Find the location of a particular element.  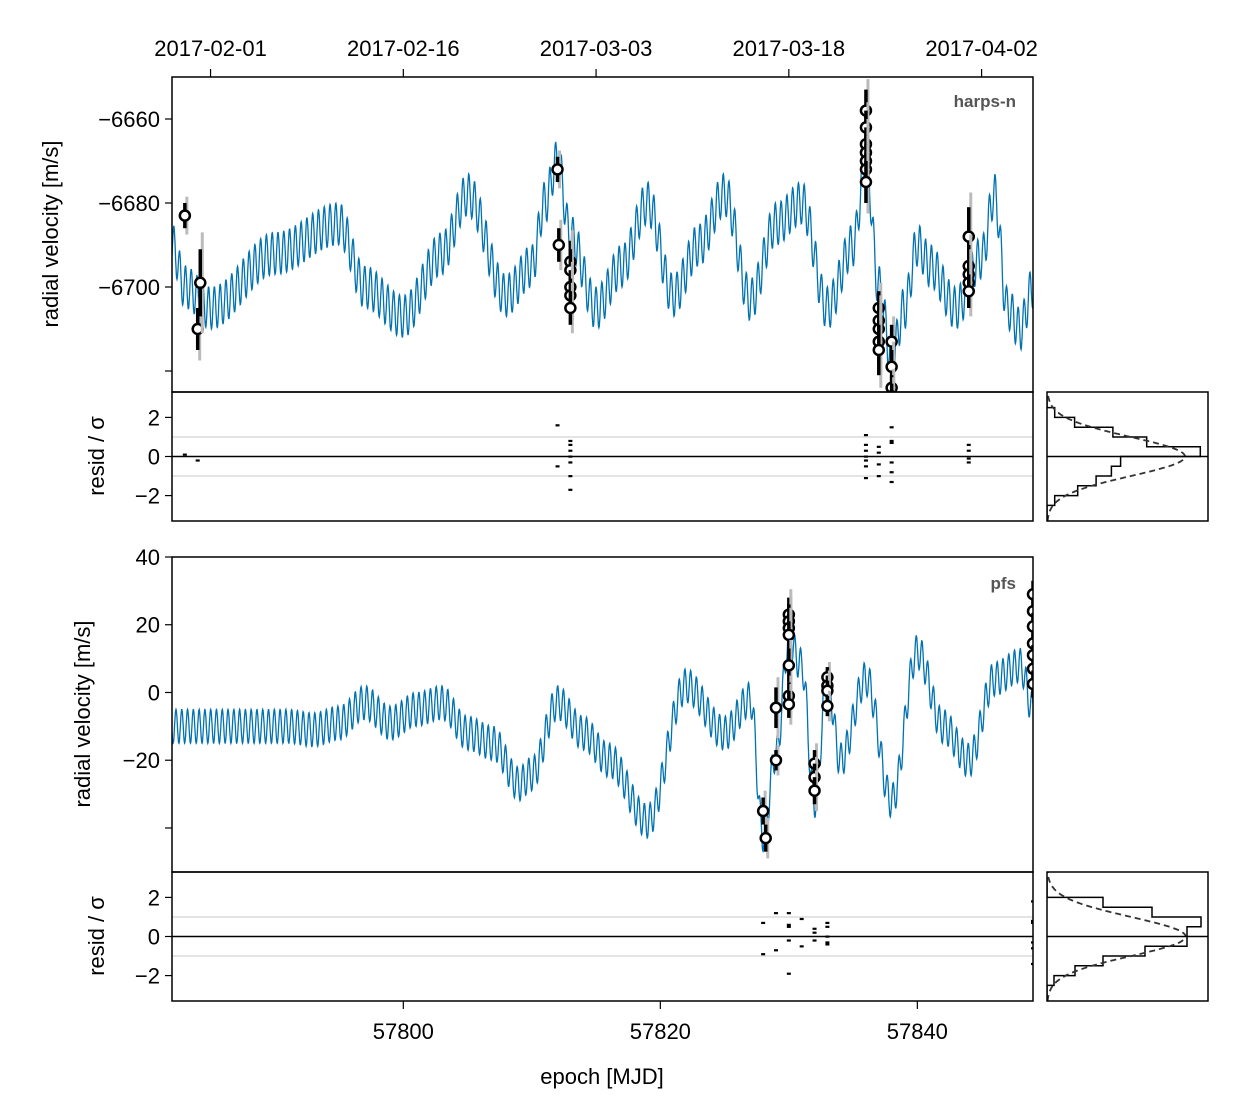

top-tick-label: 2017-02-01 is located at coordinates (210, 48).